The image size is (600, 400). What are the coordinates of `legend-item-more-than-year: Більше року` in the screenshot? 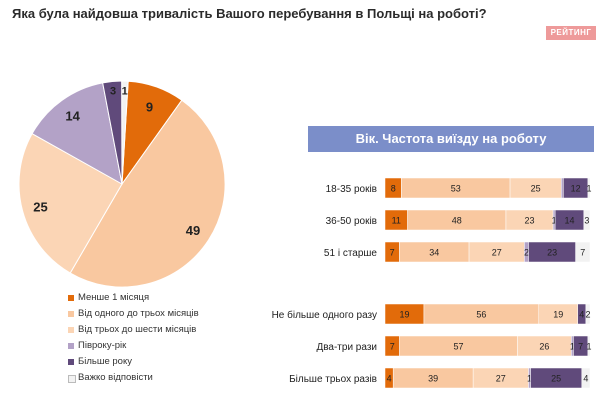 It's located at (168, 363).